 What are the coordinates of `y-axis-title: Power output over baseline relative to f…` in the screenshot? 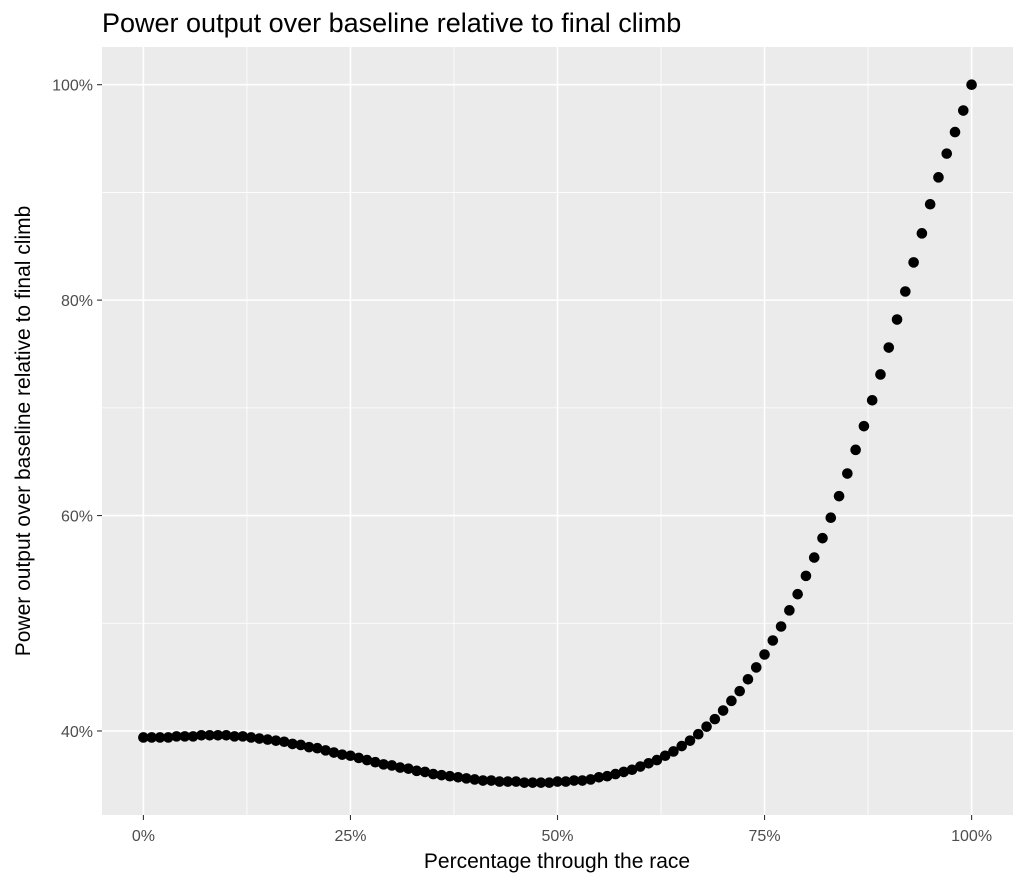 It's located at (23, 431).